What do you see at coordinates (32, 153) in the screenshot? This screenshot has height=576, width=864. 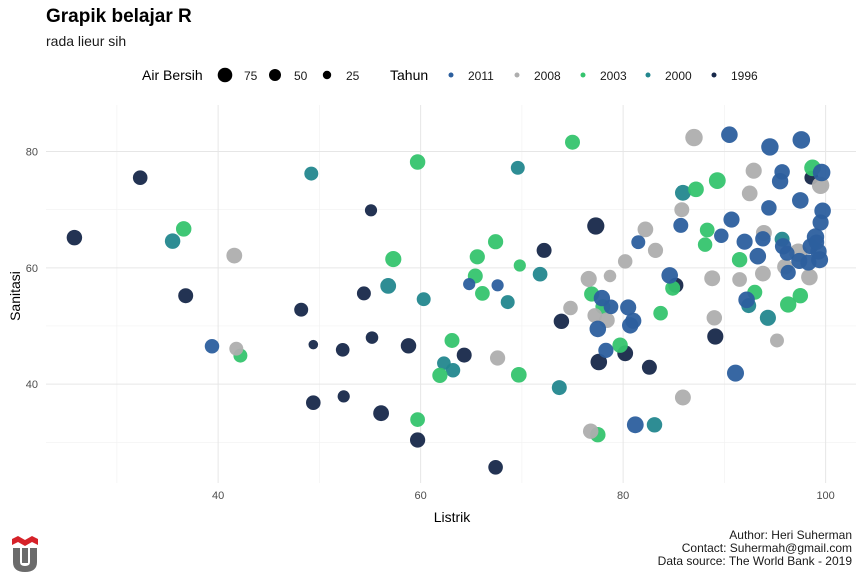 I see `y-tick-label: 80` at bounding box center [32, 153].